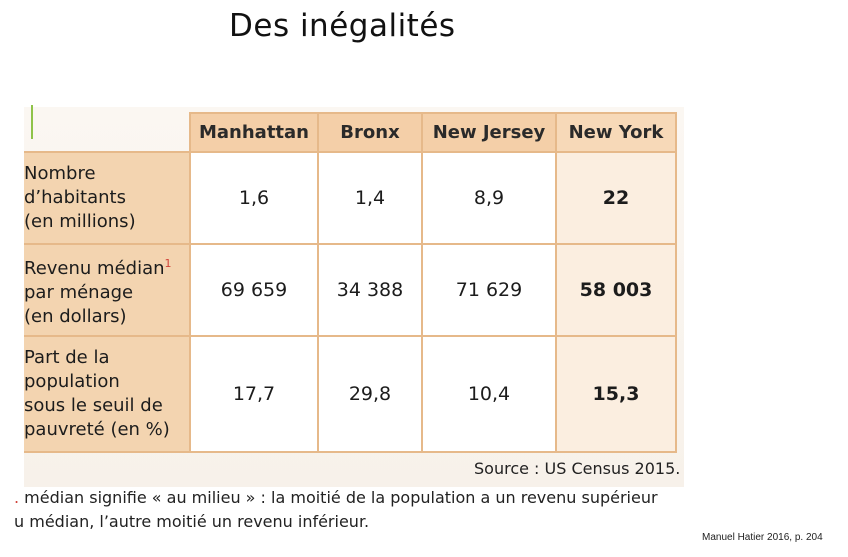 The image size is (848, 557). Describe the element at coordinates (254, 394) in the screenshot. I see `cell-poverty-manhattan: 17,7` at that location.